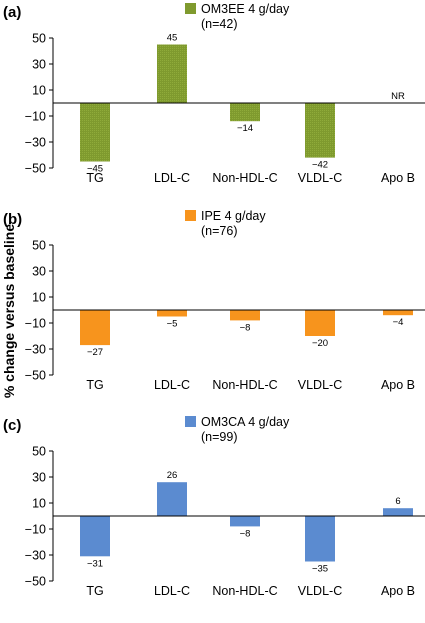 The height and width of the screenshot is (623, 425). What do you see at coordinates (219, 24) in the screenshot?
I see `legend-n: (n=42)` at bounding box center [219, 24].